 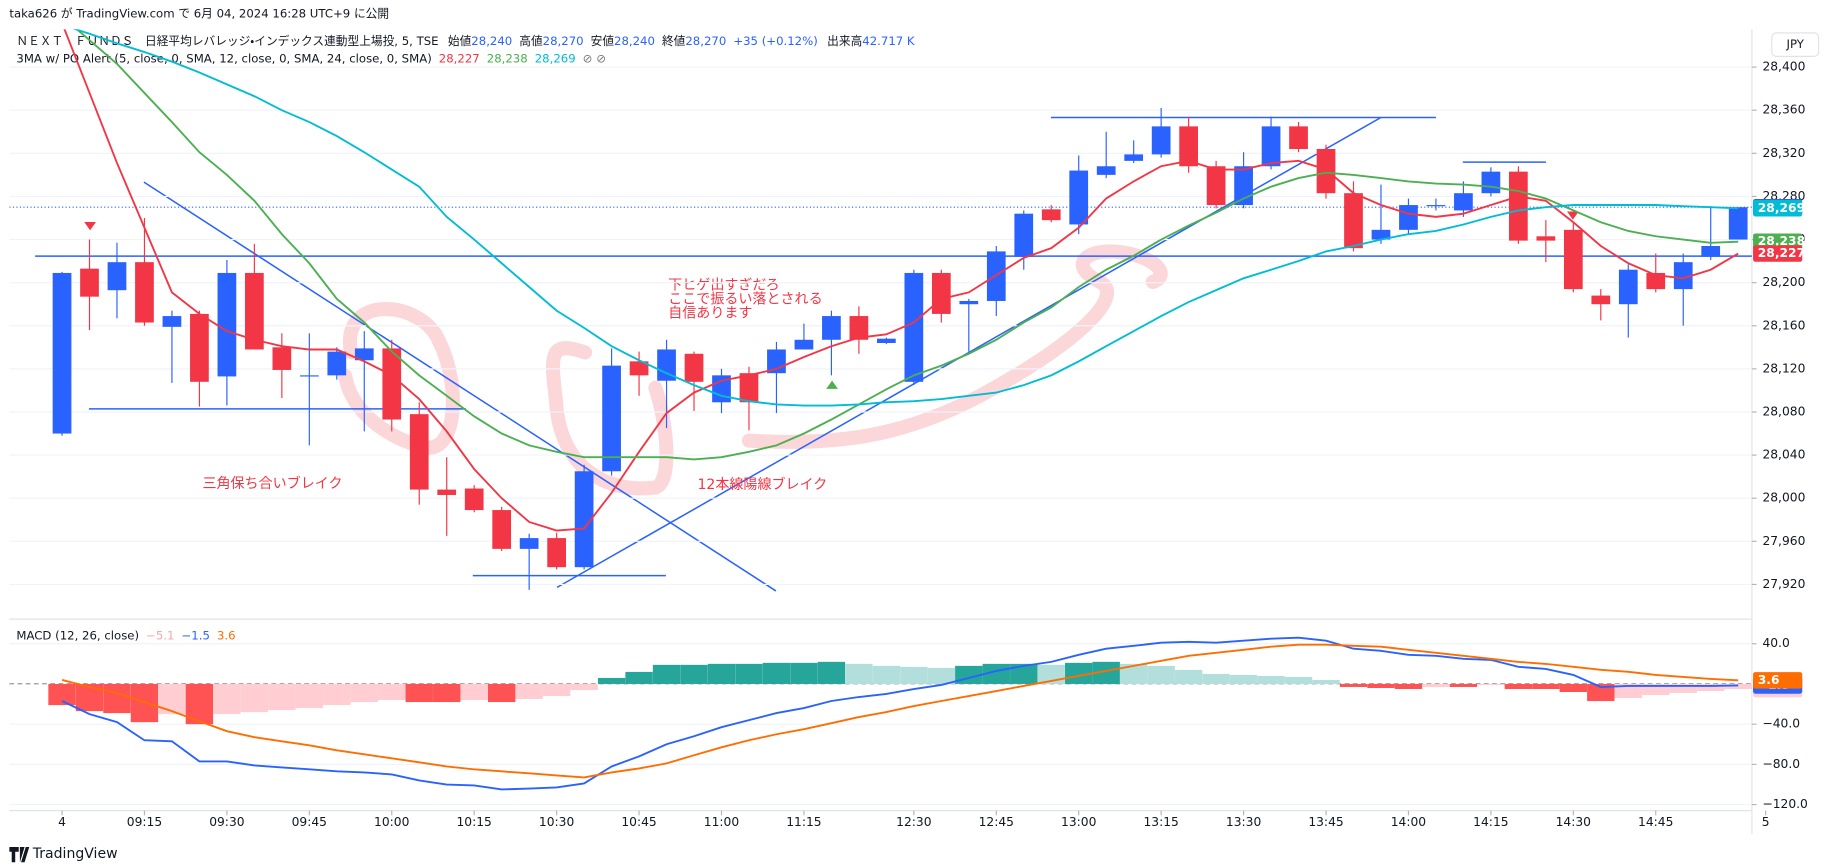 I want to click on currency-button, so click(x=1795, y=44).